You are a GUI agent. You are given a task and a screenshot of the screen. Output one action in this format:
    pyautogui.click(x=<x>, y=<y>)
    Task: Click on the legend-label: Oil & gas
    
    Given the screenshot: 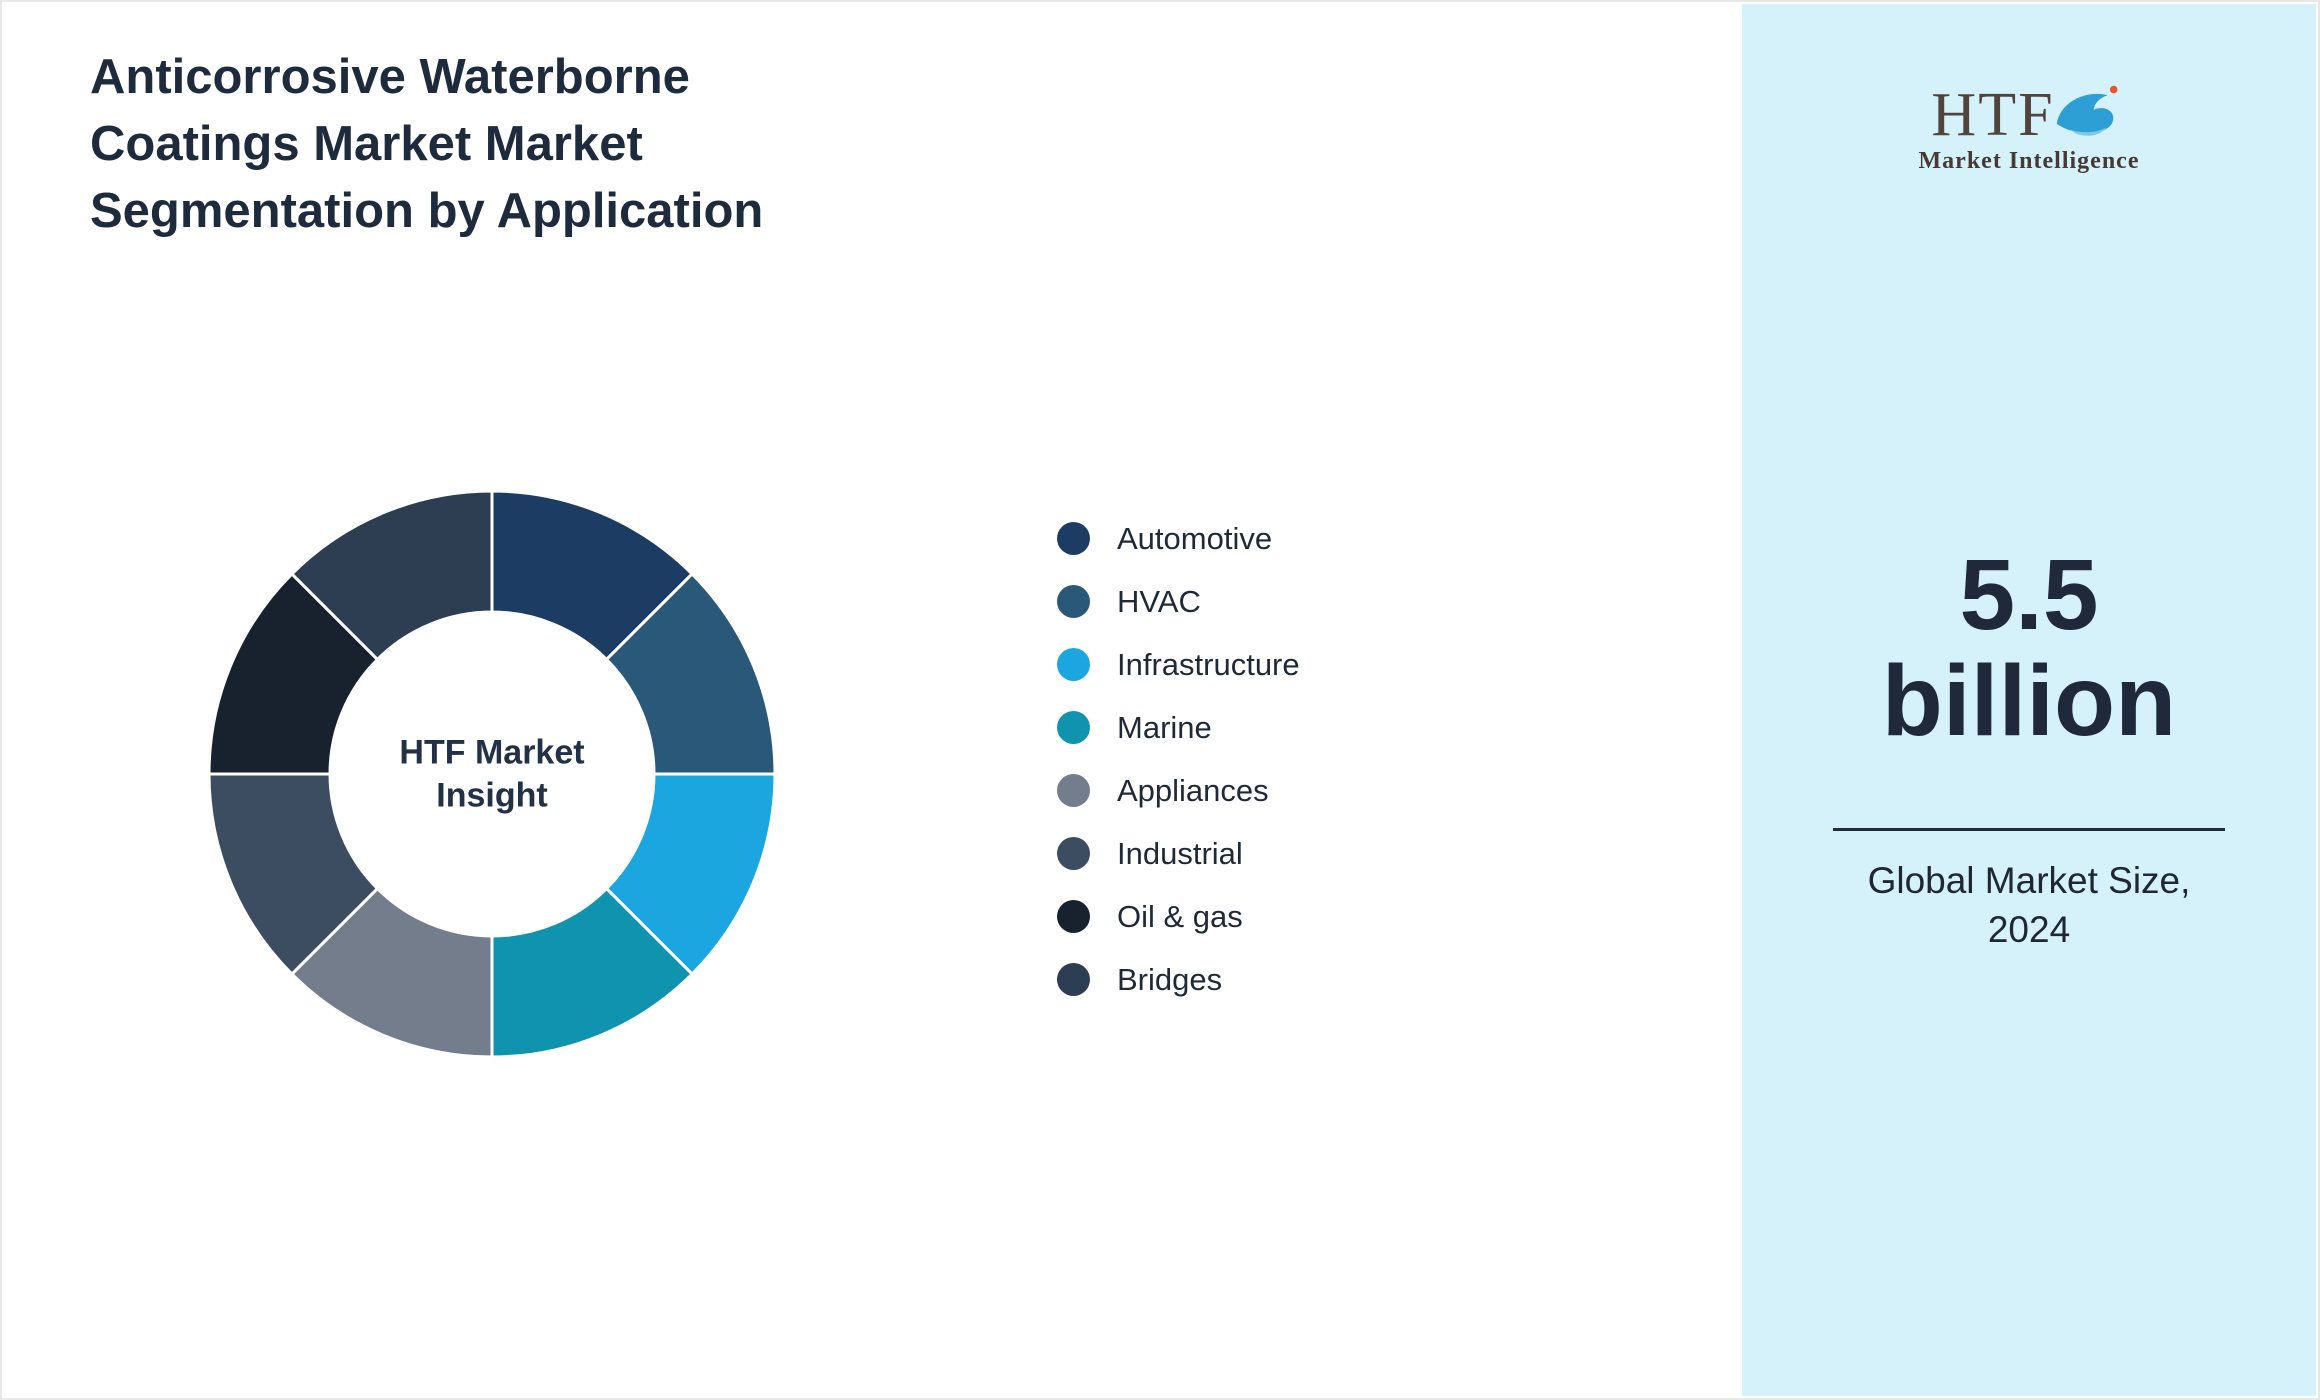 What is the action you would take?
    pyautogui.click(x=1180, y=916)
    